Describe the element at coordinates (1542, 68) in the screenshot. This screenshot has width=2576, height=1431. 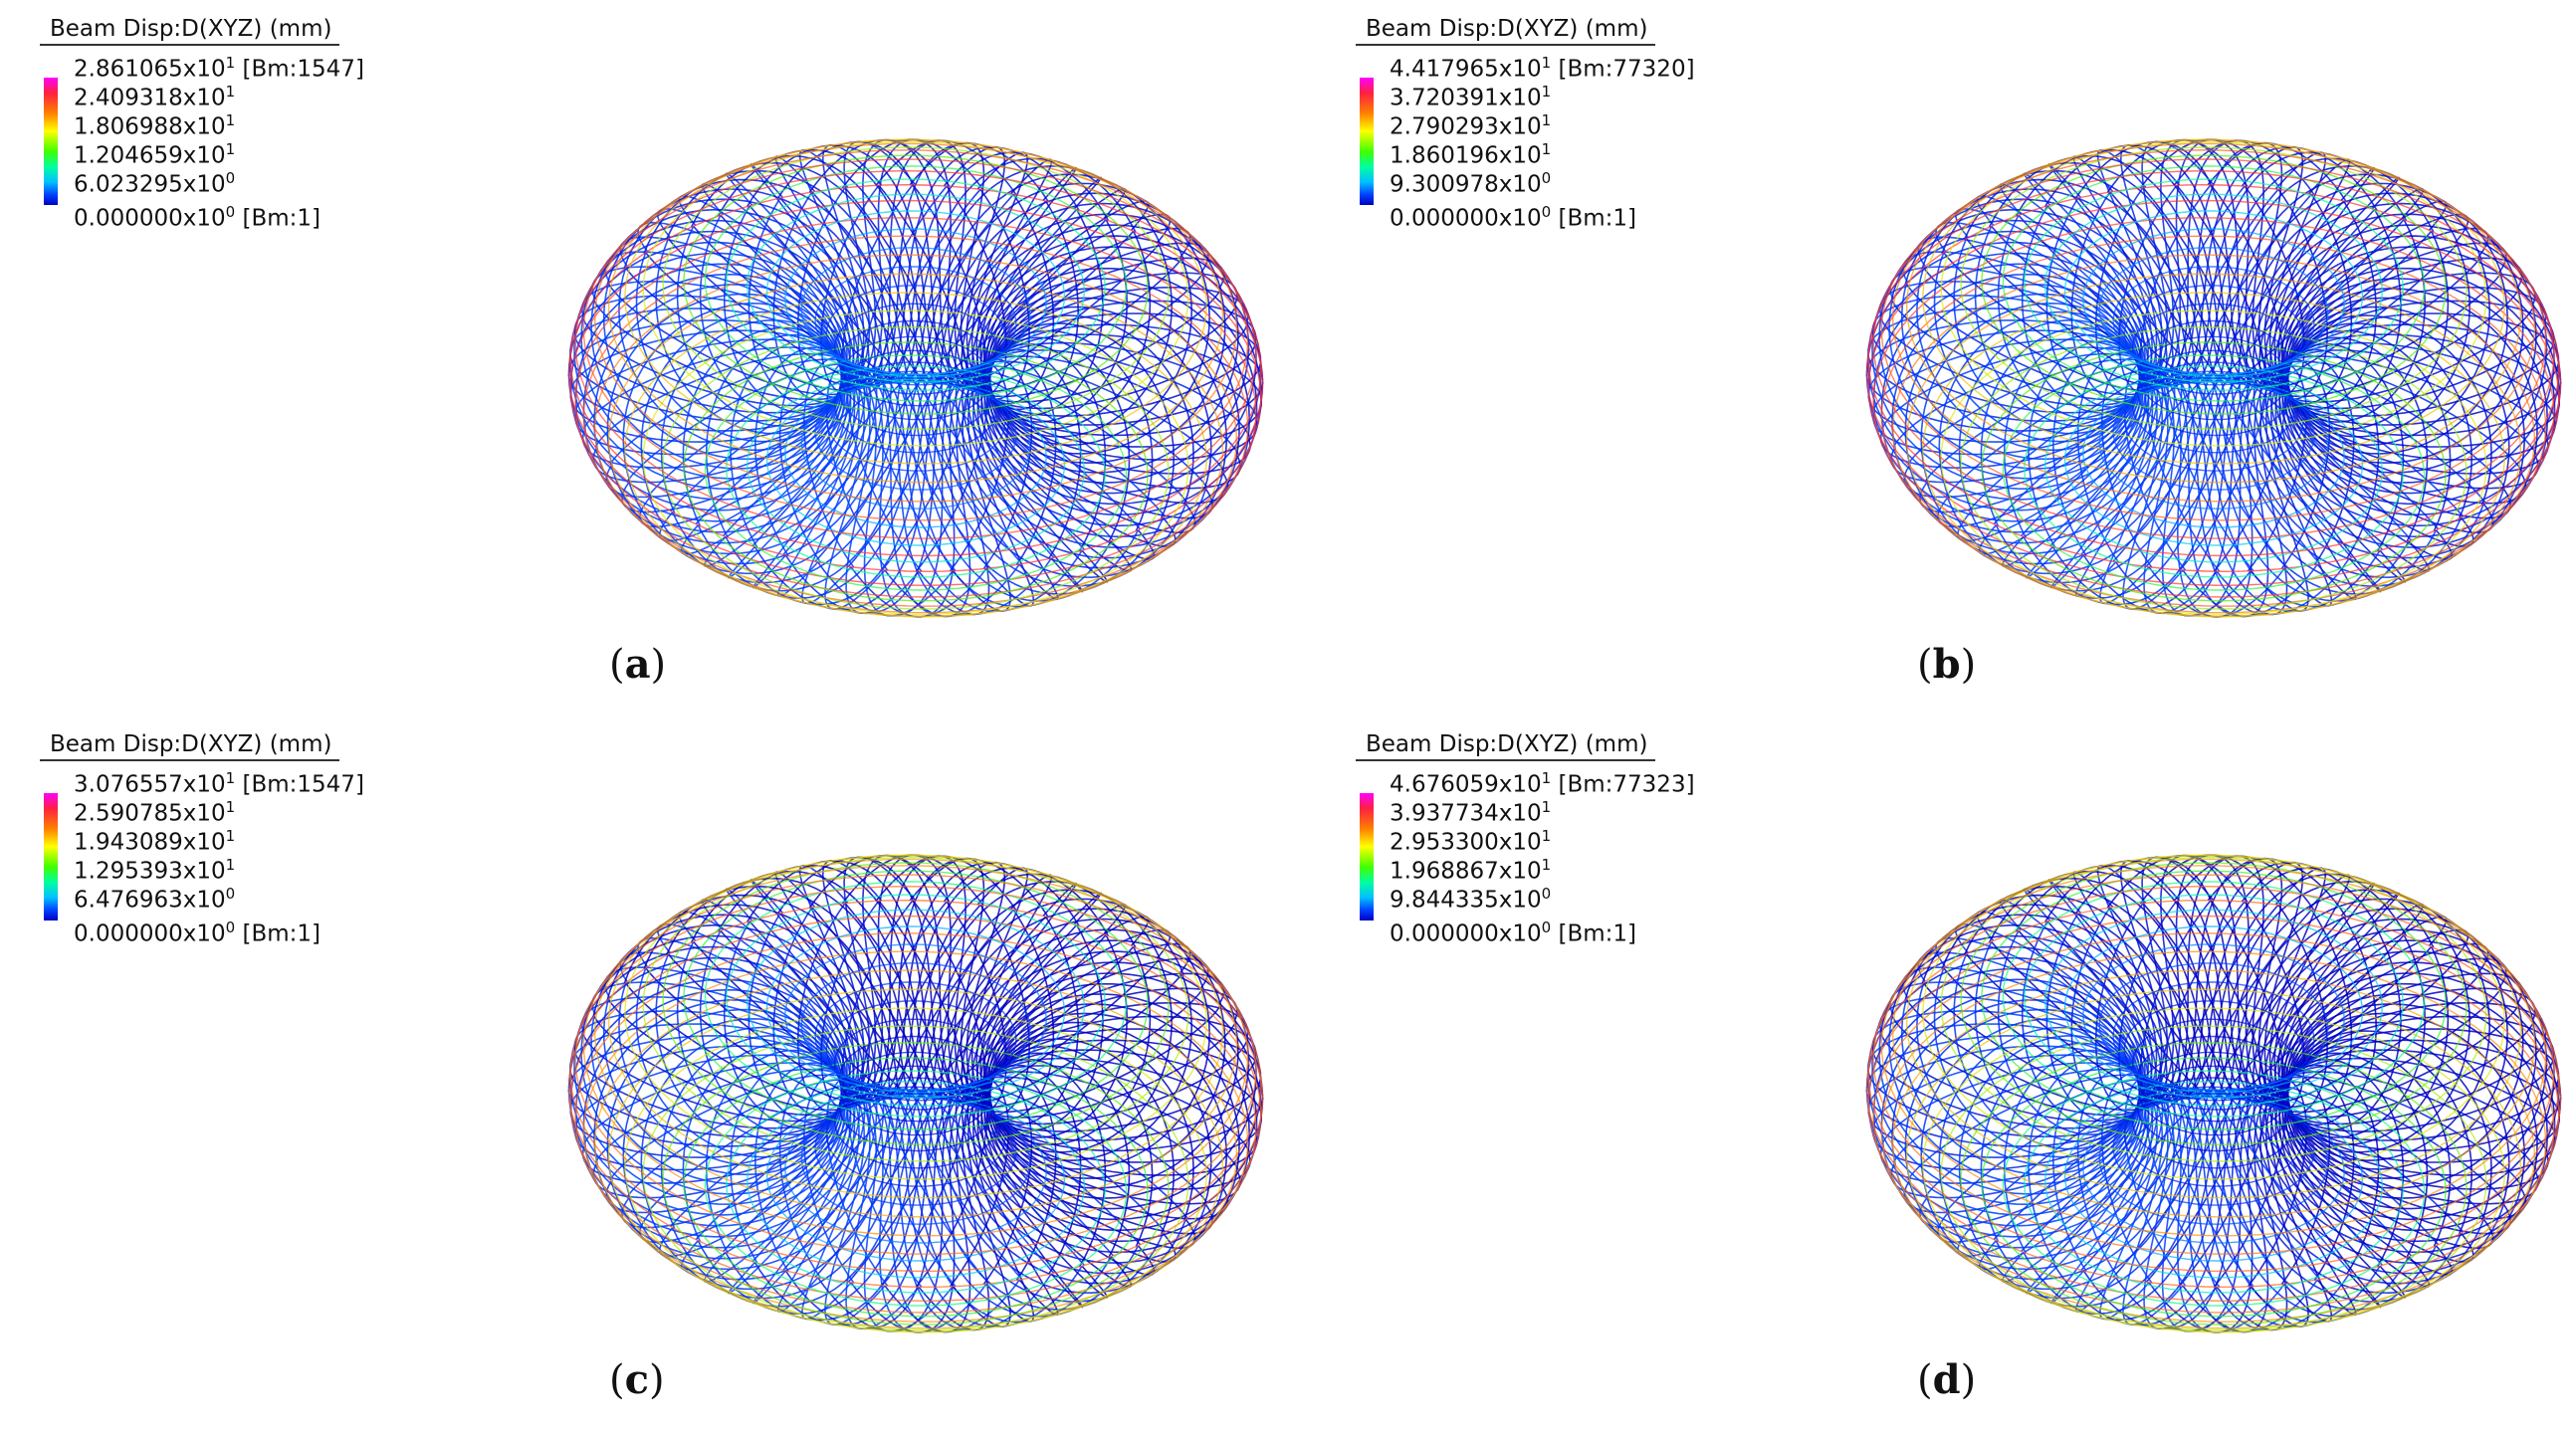
I see `legend-value-max: 4.417965x101 [Bm:77320]` at that location.